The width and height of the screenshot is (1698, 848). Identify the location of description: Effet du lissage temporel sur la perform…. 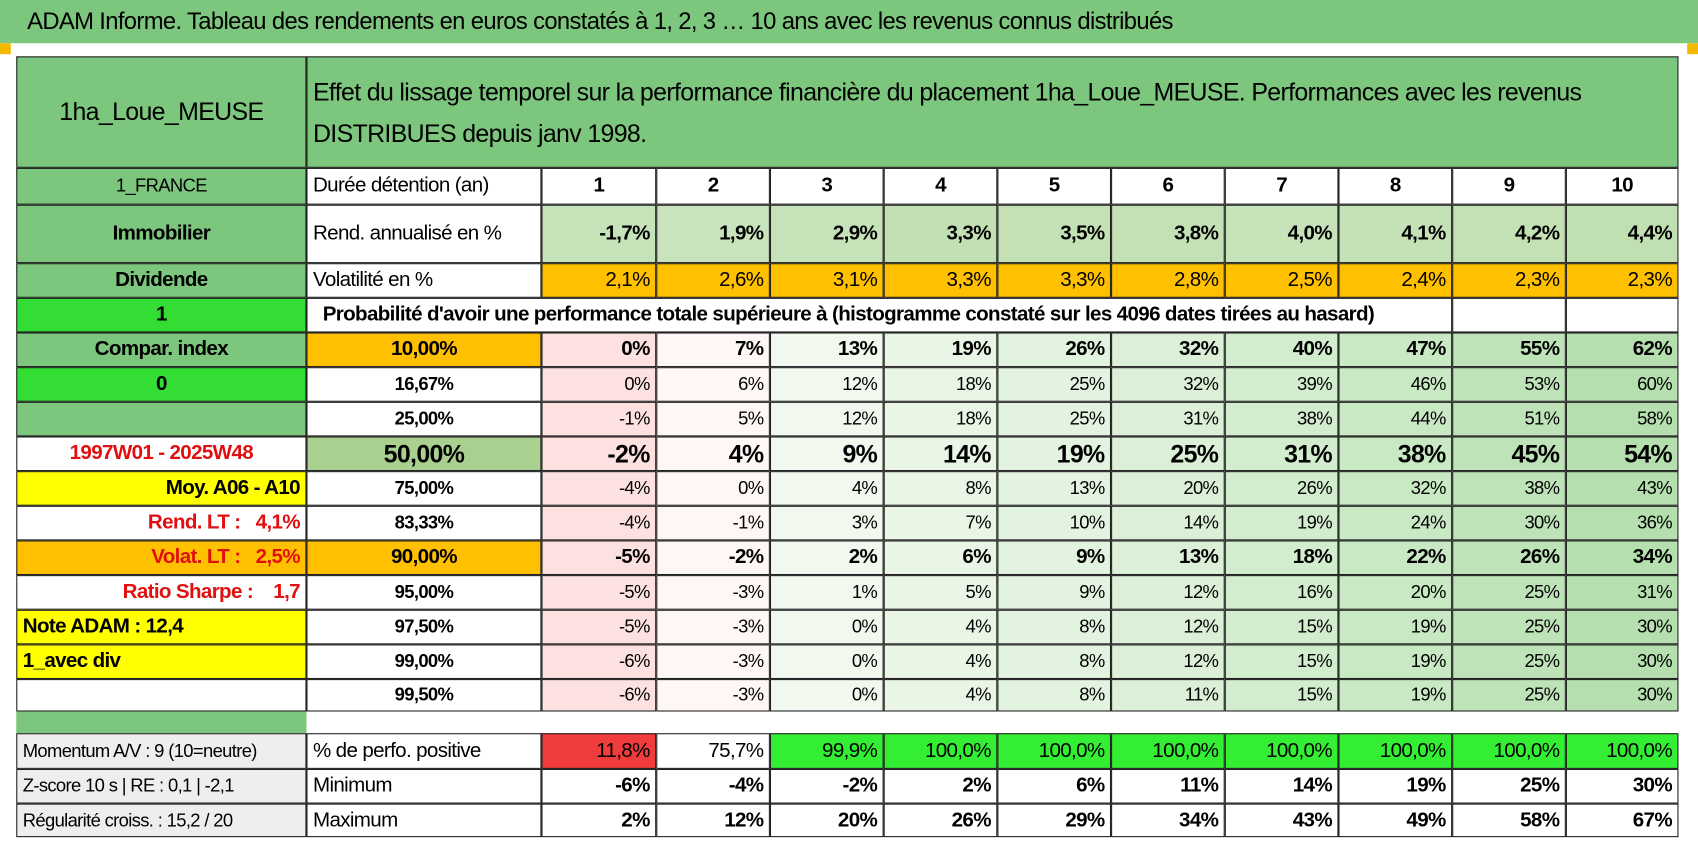
(992, 112).